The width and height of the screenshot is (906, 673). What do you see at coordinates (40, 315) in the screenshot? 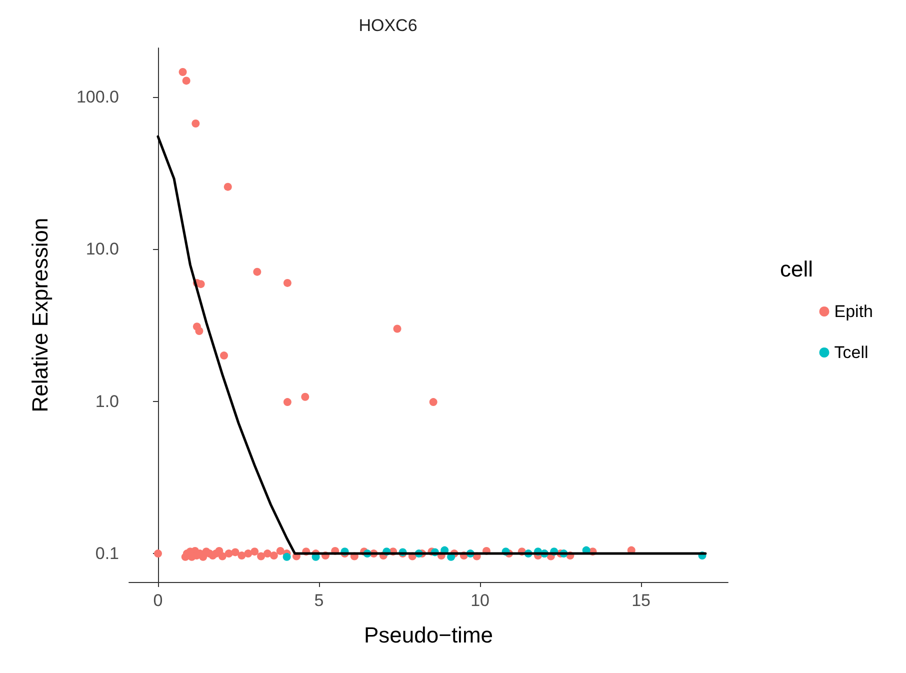
I see `y-axis-title: Relative Expression` at bounding box center [40, 315].